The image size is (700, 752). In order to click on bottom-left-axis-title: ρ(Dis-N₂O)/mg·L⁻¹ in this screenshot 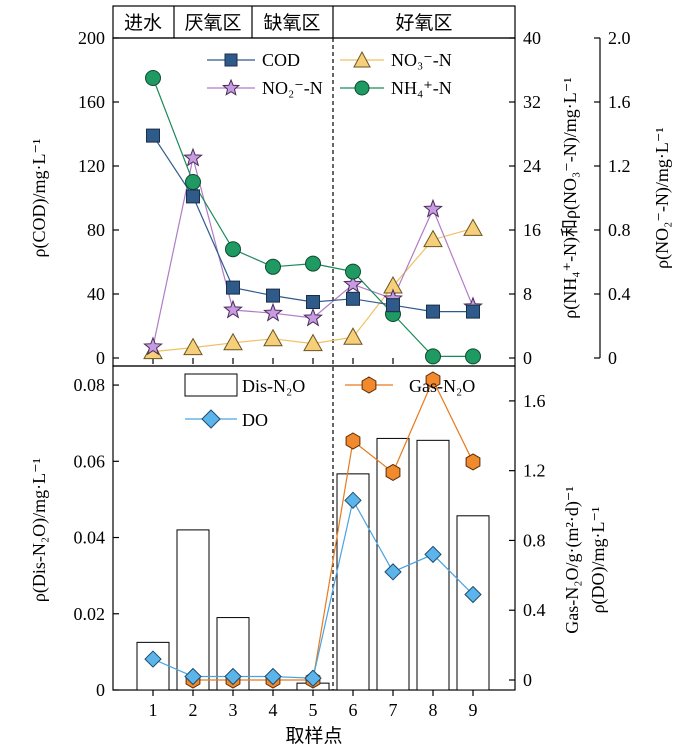, I will do `click(39, 530)`.